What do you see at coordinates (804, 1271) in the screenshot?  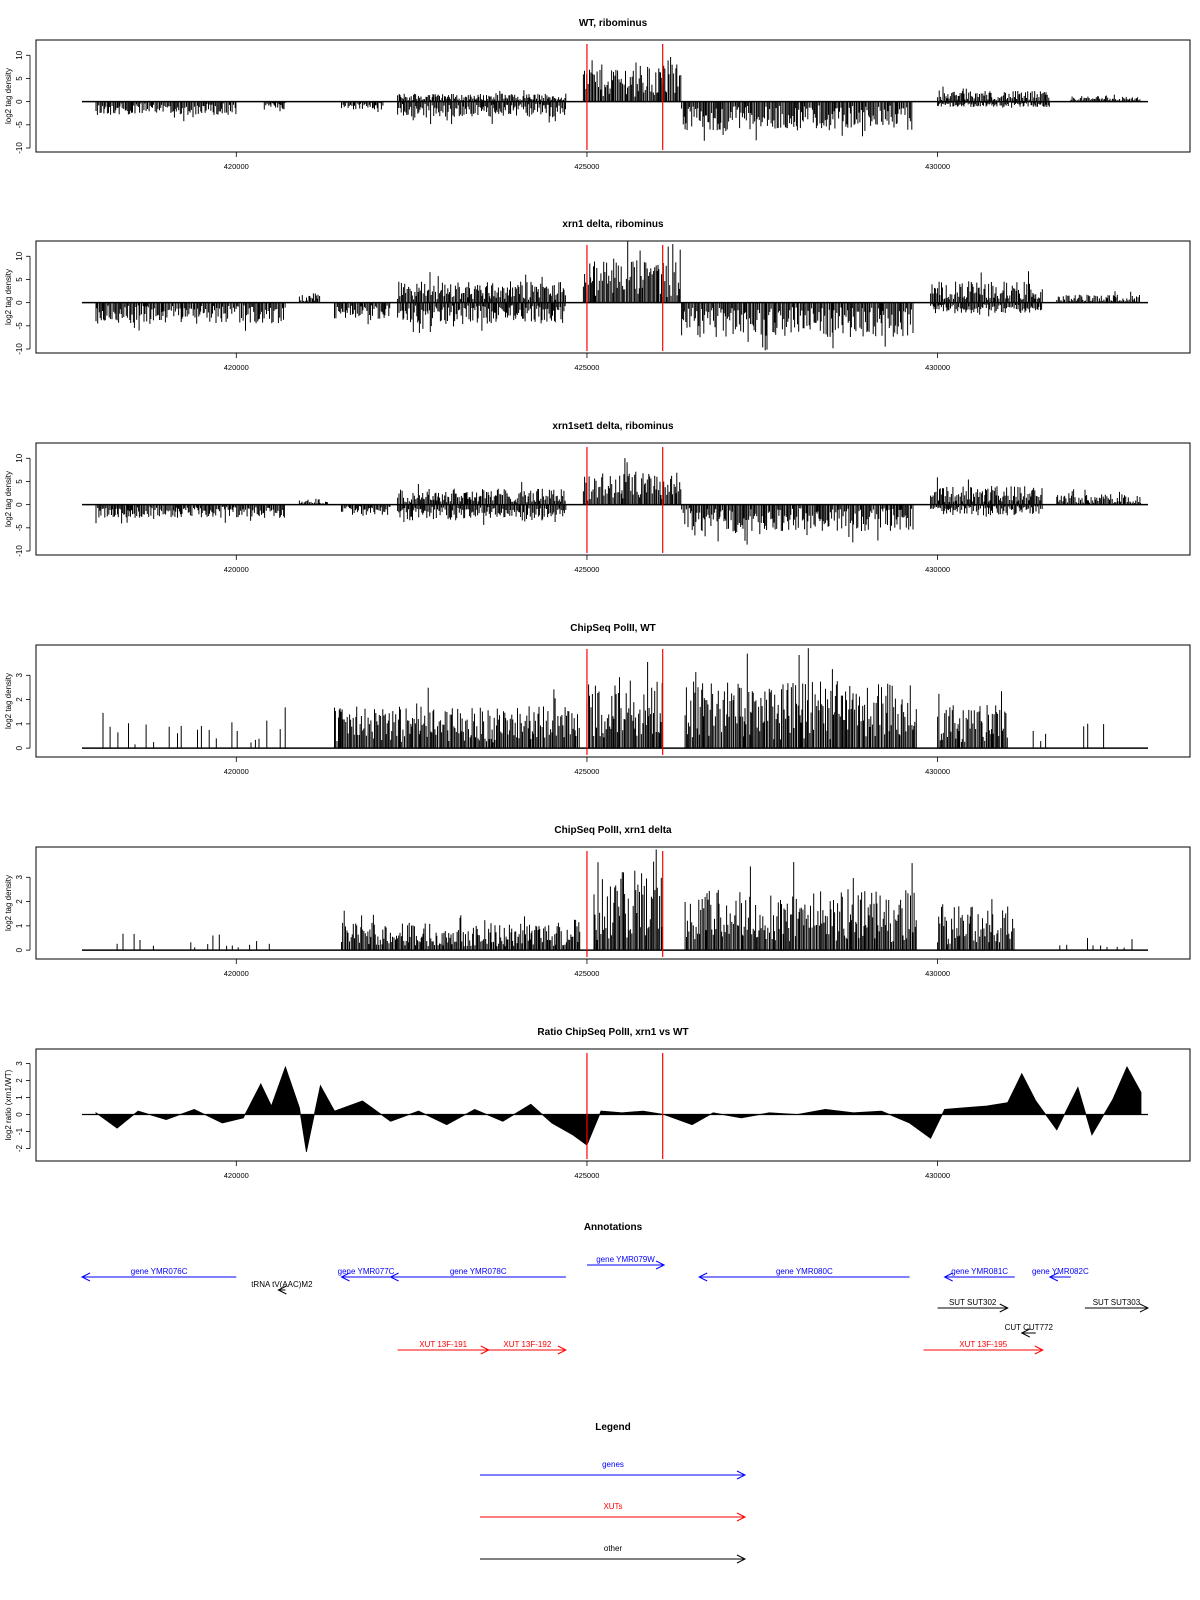 I see `feature-label: gene YMR080C` at bounding box center [804, 1271].